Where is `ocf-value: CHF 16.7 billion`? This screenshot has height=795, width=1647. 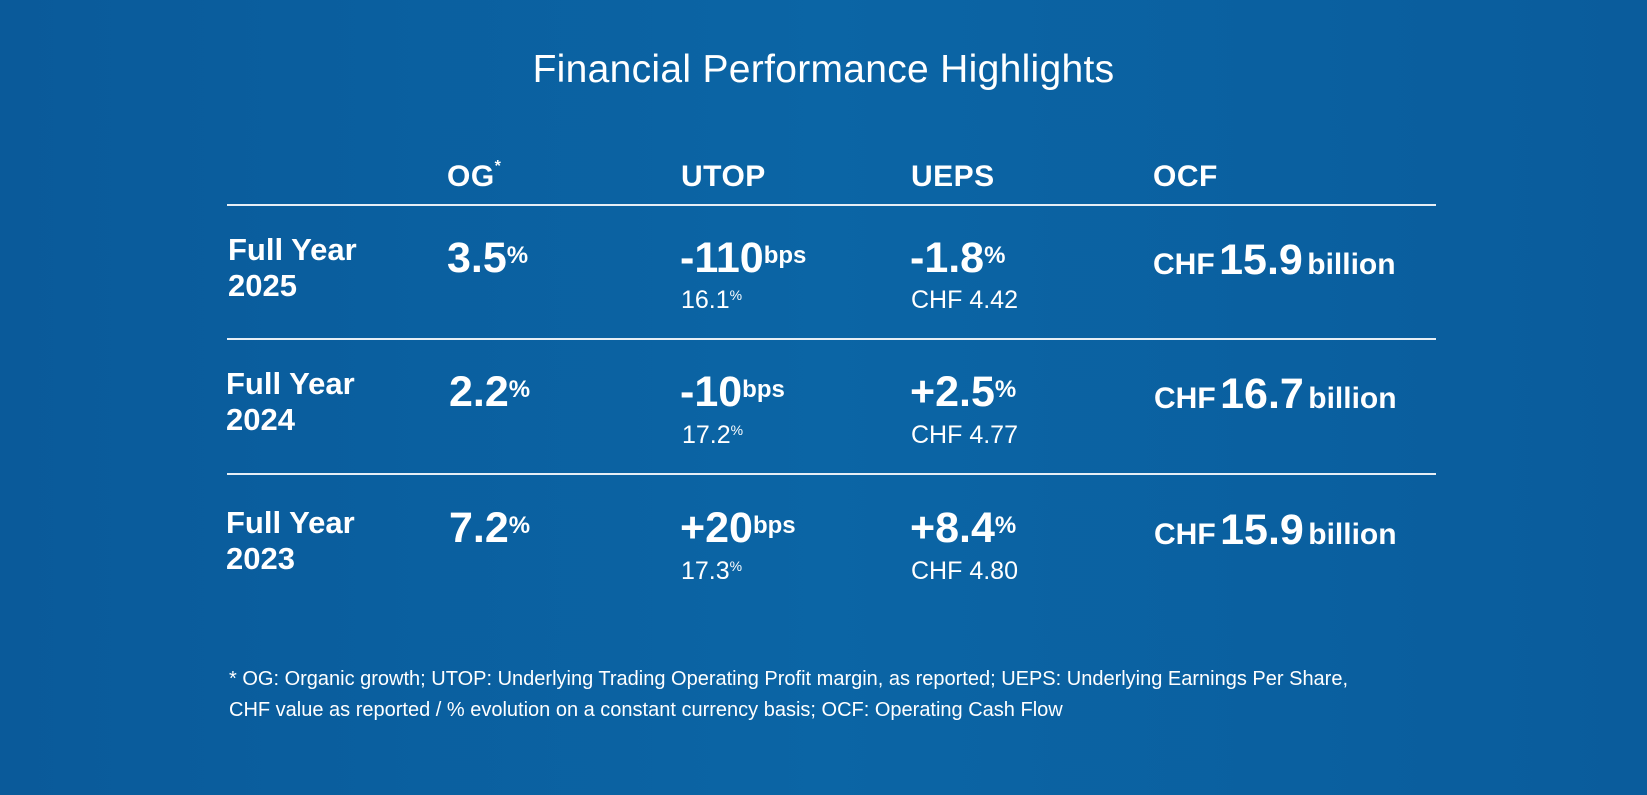
ocf-value: CHF 16.7 billion is located at coordinates (1275, 399).